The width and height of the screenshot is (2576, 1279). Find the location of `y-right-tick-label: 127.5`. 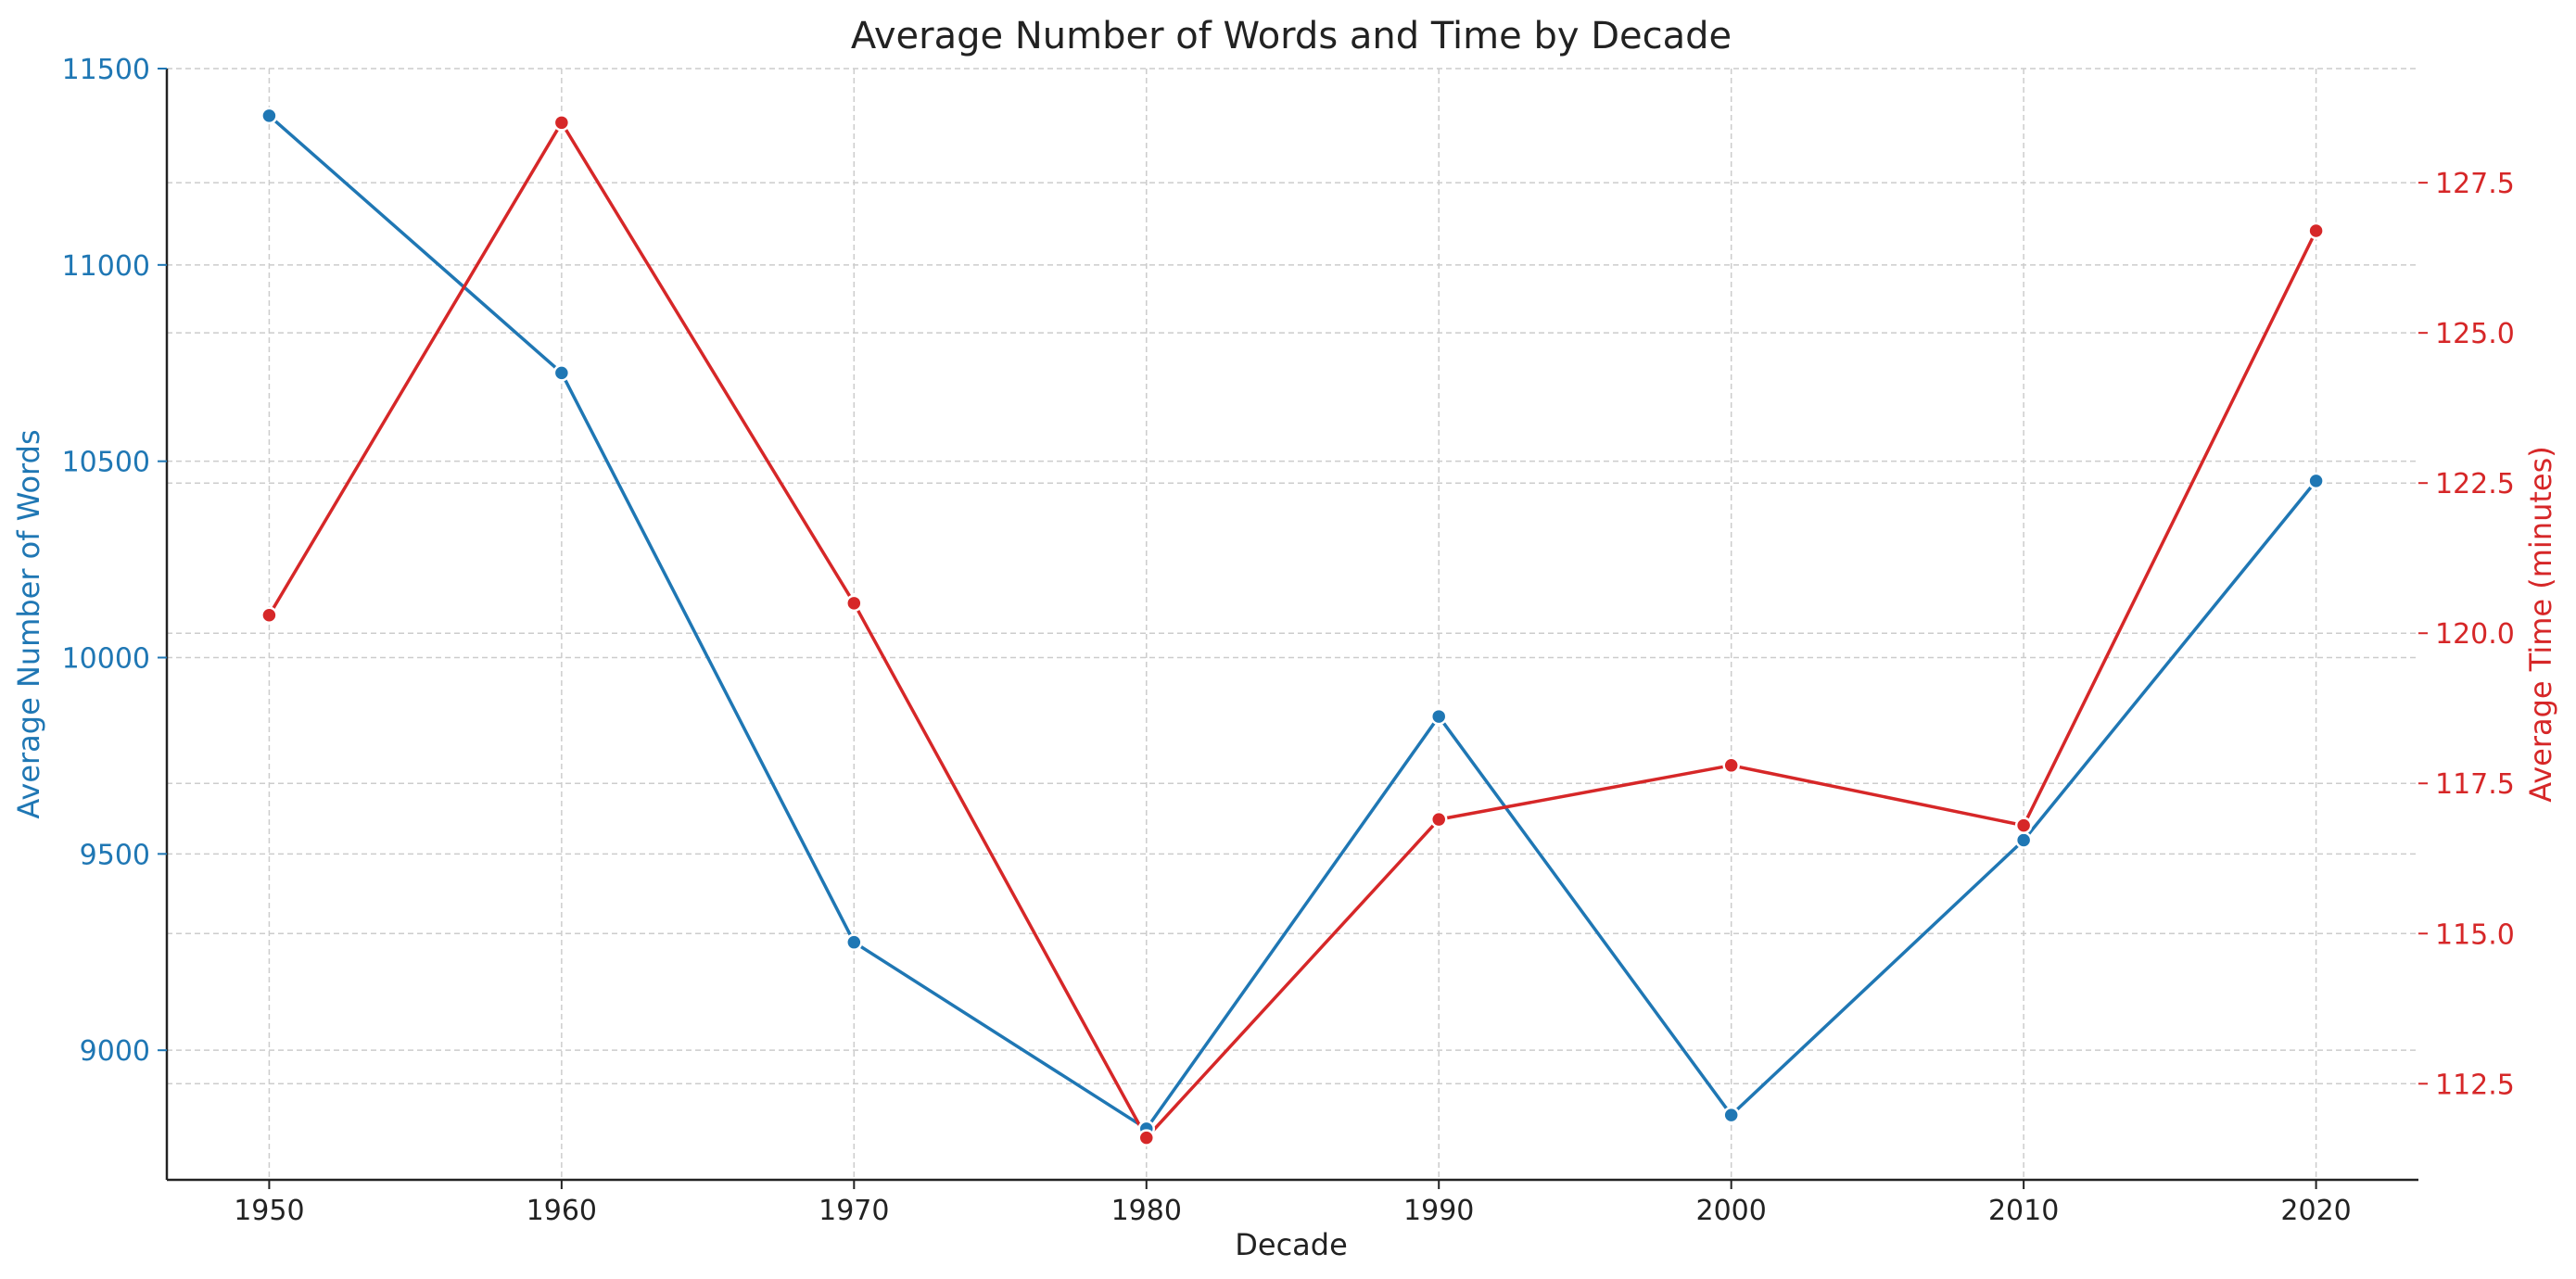

y-right-tick-label: 127.5 is located at coordinates (2475, 184).